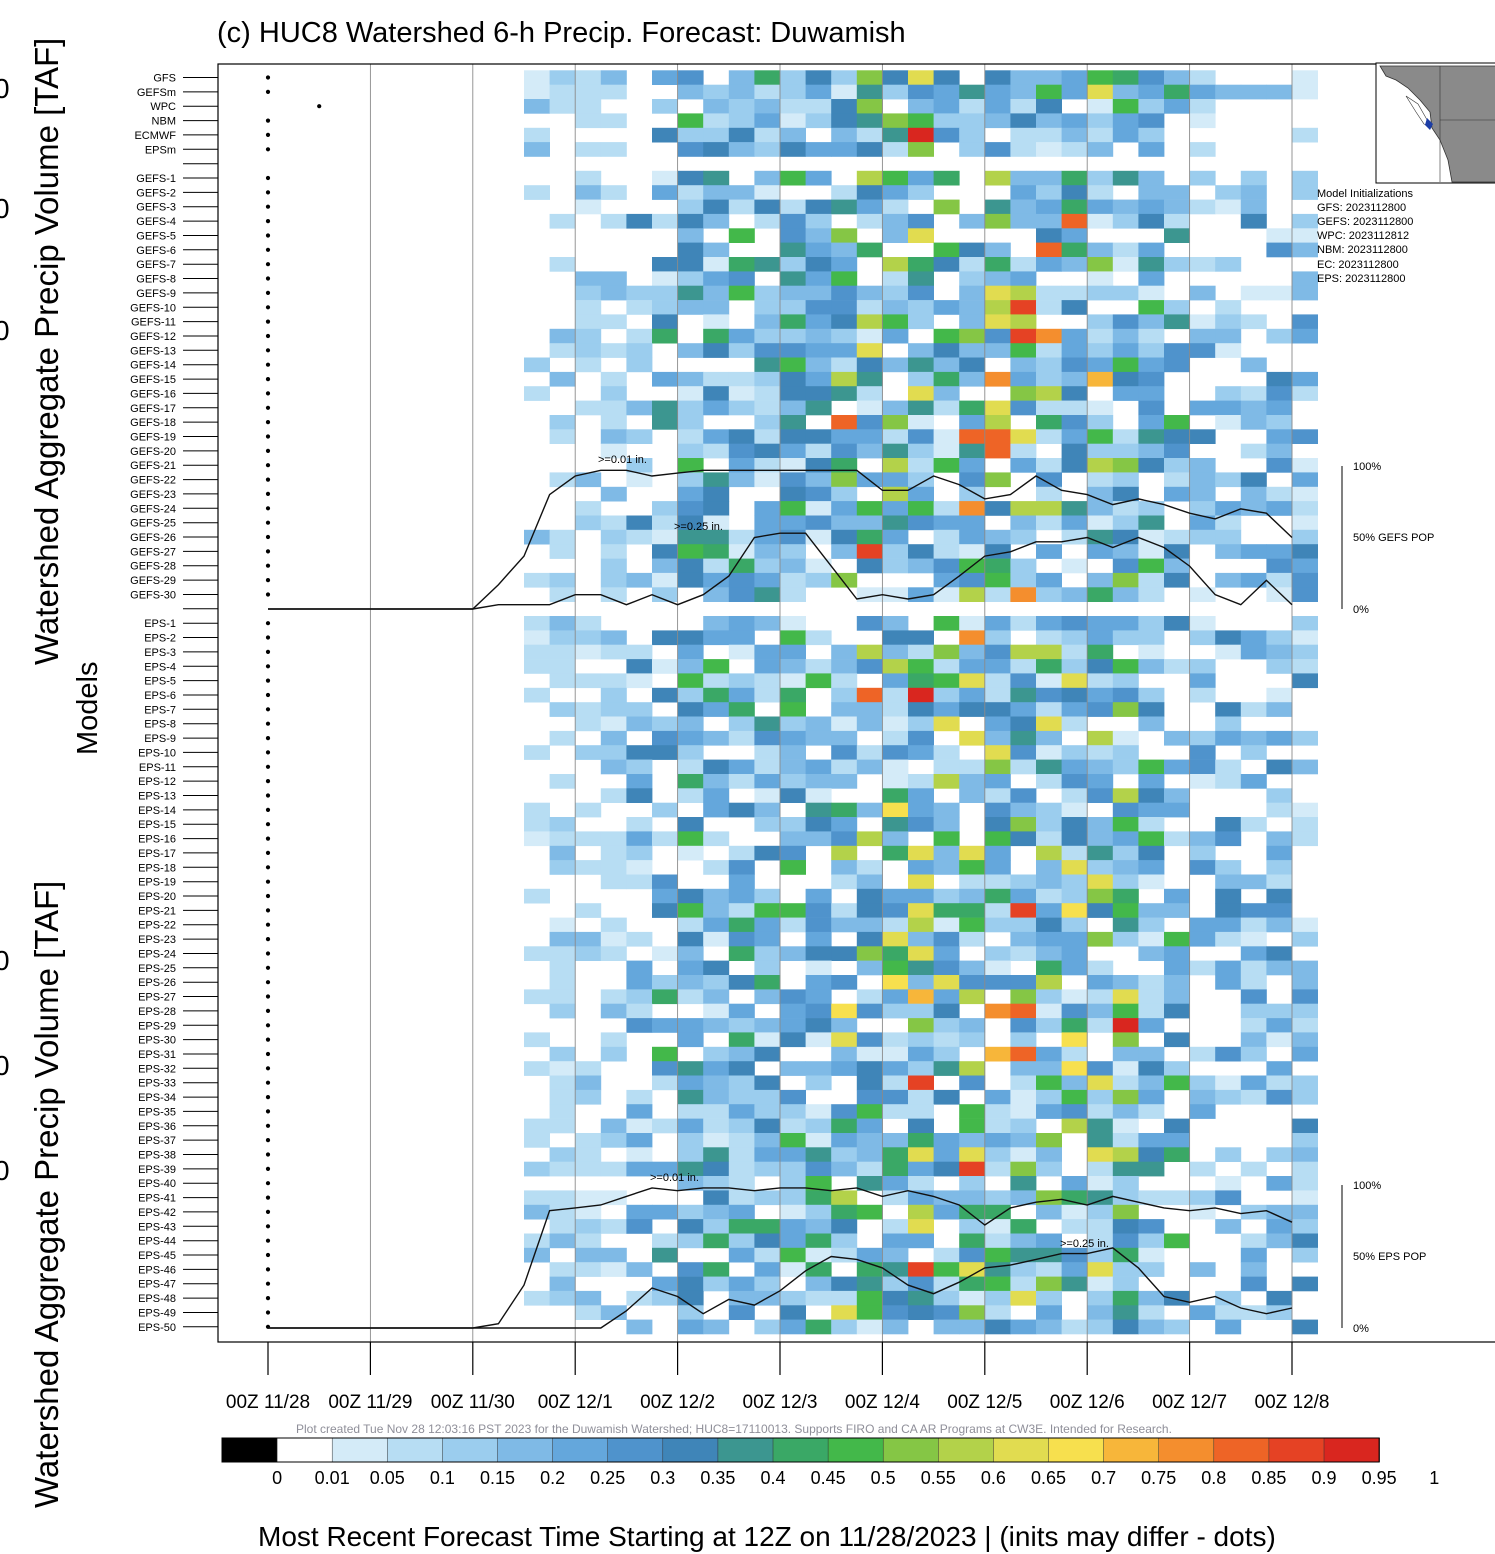 Image resolution: width=1495 pixels, height=1554 pixels. What do you see at coordinates (160, 739) in the screenshot?
I see `row-label: EPS-9` at bounding box center [160, 739].